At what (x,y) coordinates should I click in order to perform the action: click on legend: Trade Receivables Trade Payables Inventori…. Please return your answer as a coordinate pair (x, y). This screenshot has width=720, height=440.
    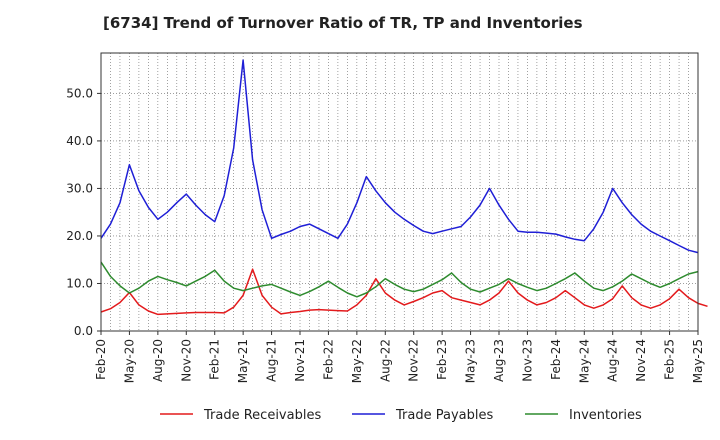
    Looking at the image, I should click on (401, 415).